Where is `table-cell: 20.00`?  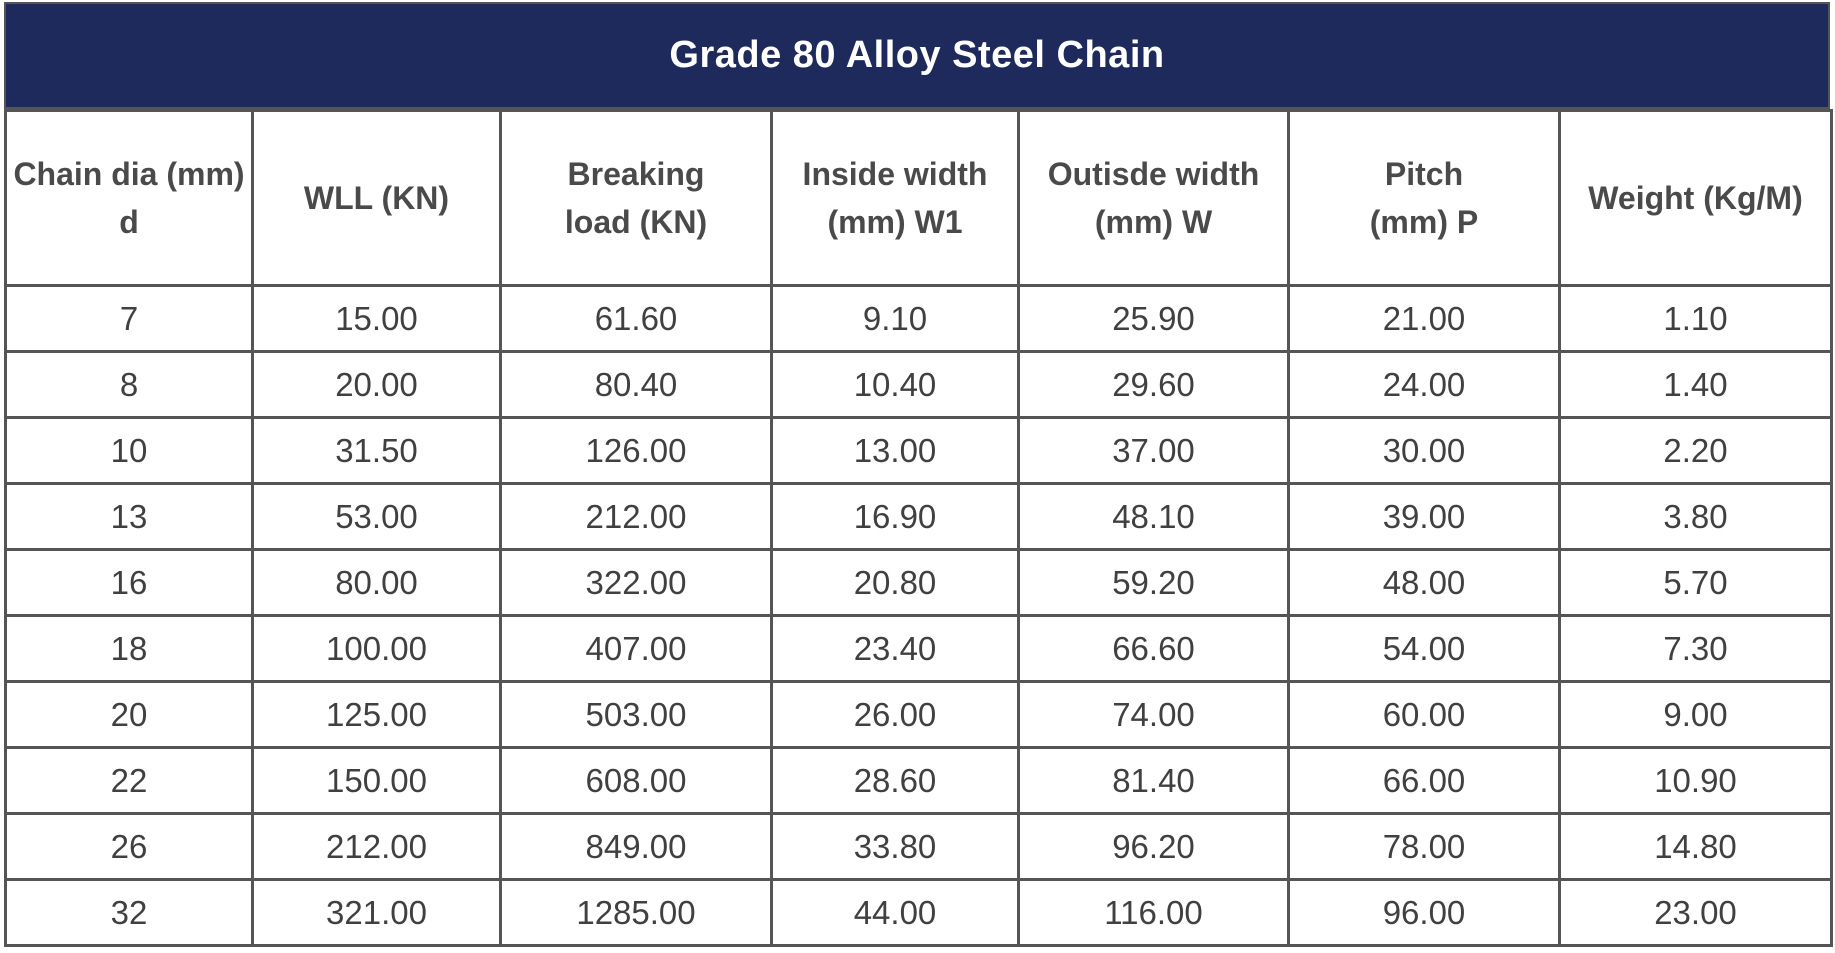 table-cell: 20.00 is located at coordinates (376, 384).